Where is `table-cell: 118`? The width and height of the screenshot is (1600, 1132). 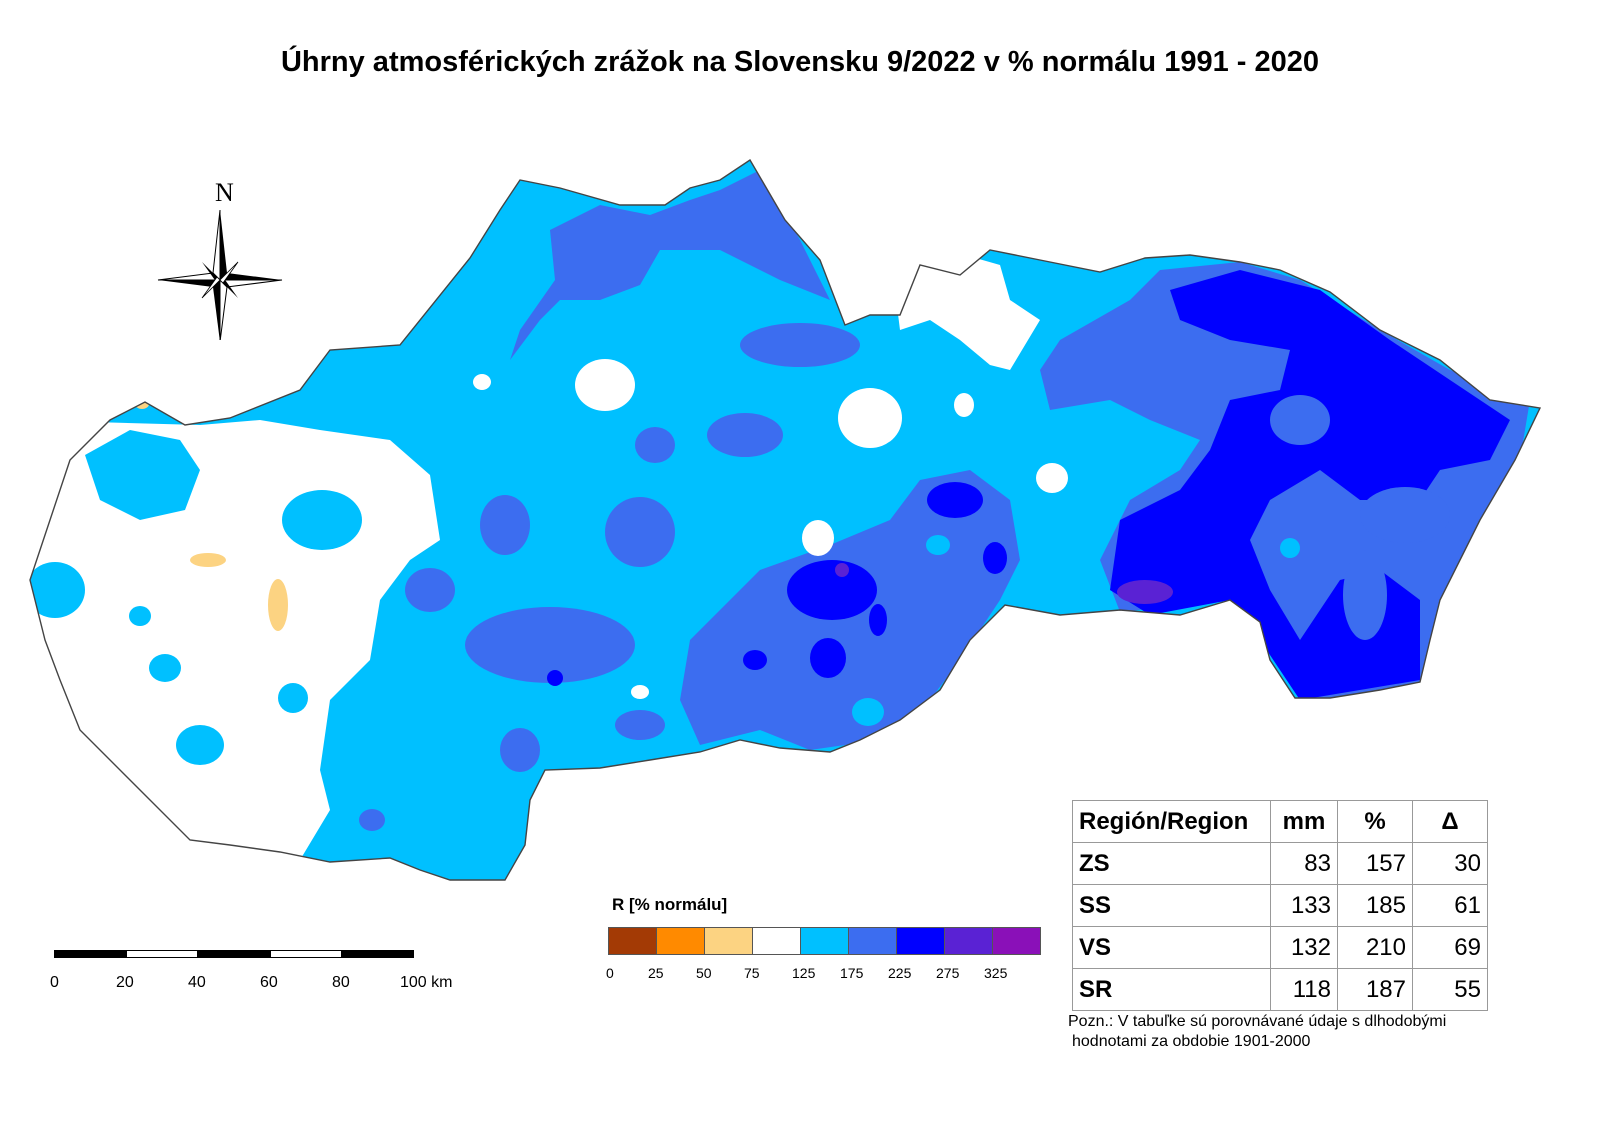 table-cell: 118 is located at coordinates (1304, 989).